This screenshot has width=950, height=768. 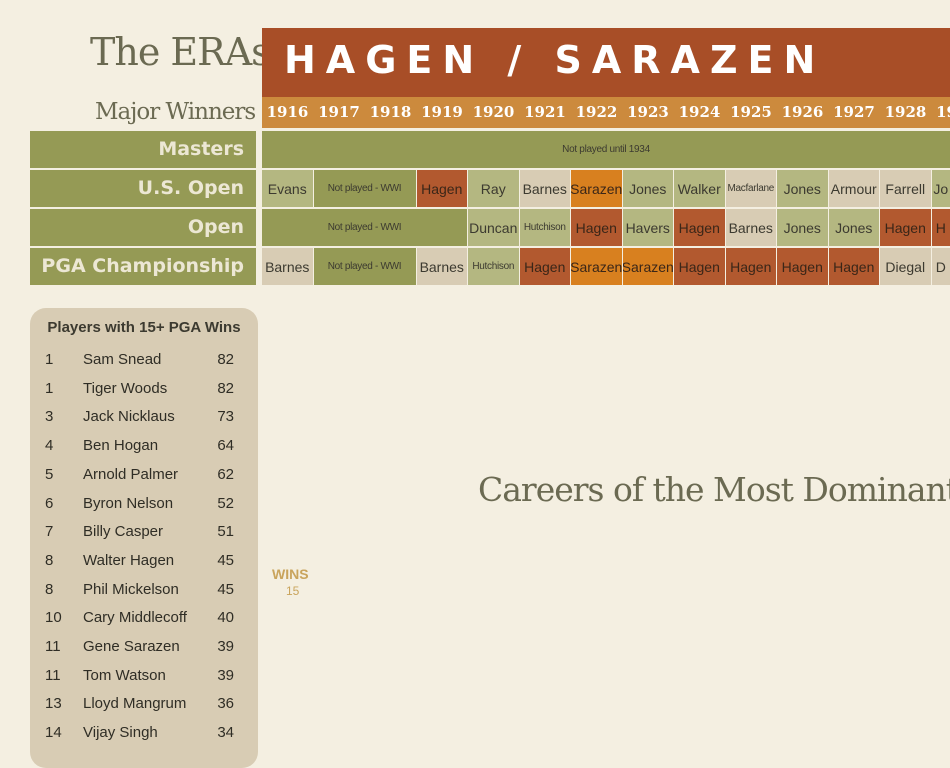 I want to click on winner-cell: Ray, so click(x=493, y=188).